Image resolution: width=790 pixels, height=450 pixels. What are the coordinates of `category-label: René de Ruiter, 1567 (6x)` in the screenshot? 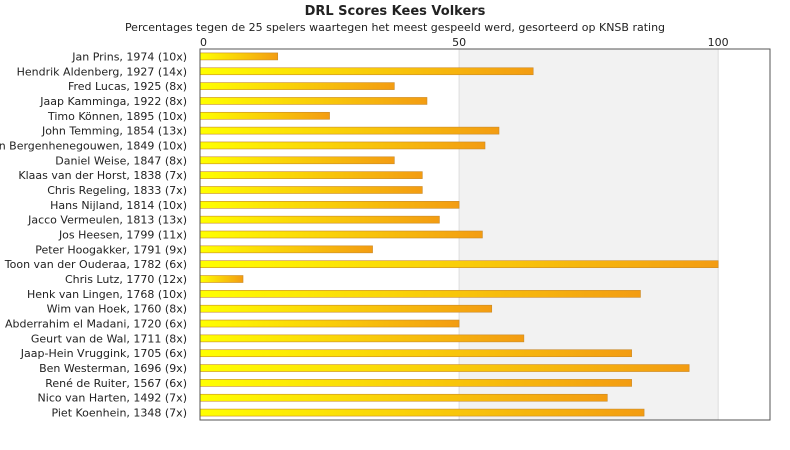 It's located at (116, 383).